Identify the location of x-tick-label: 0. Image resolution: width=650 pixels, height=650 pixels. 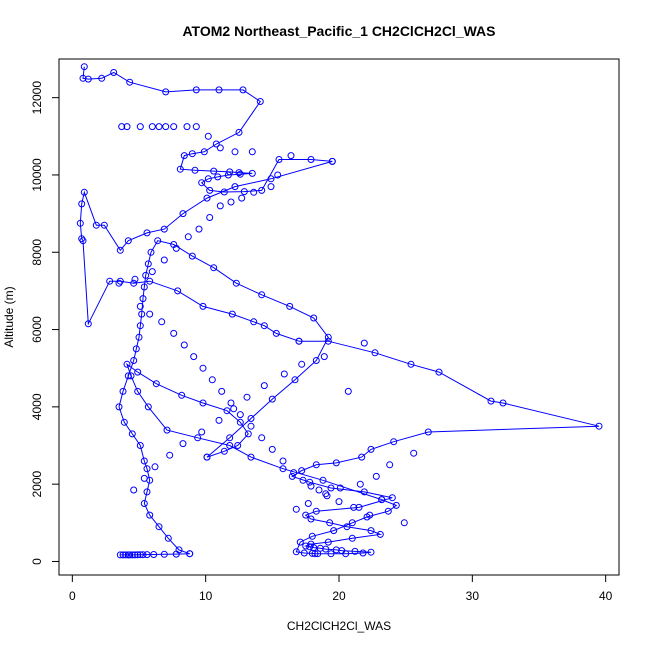
(72, 596).